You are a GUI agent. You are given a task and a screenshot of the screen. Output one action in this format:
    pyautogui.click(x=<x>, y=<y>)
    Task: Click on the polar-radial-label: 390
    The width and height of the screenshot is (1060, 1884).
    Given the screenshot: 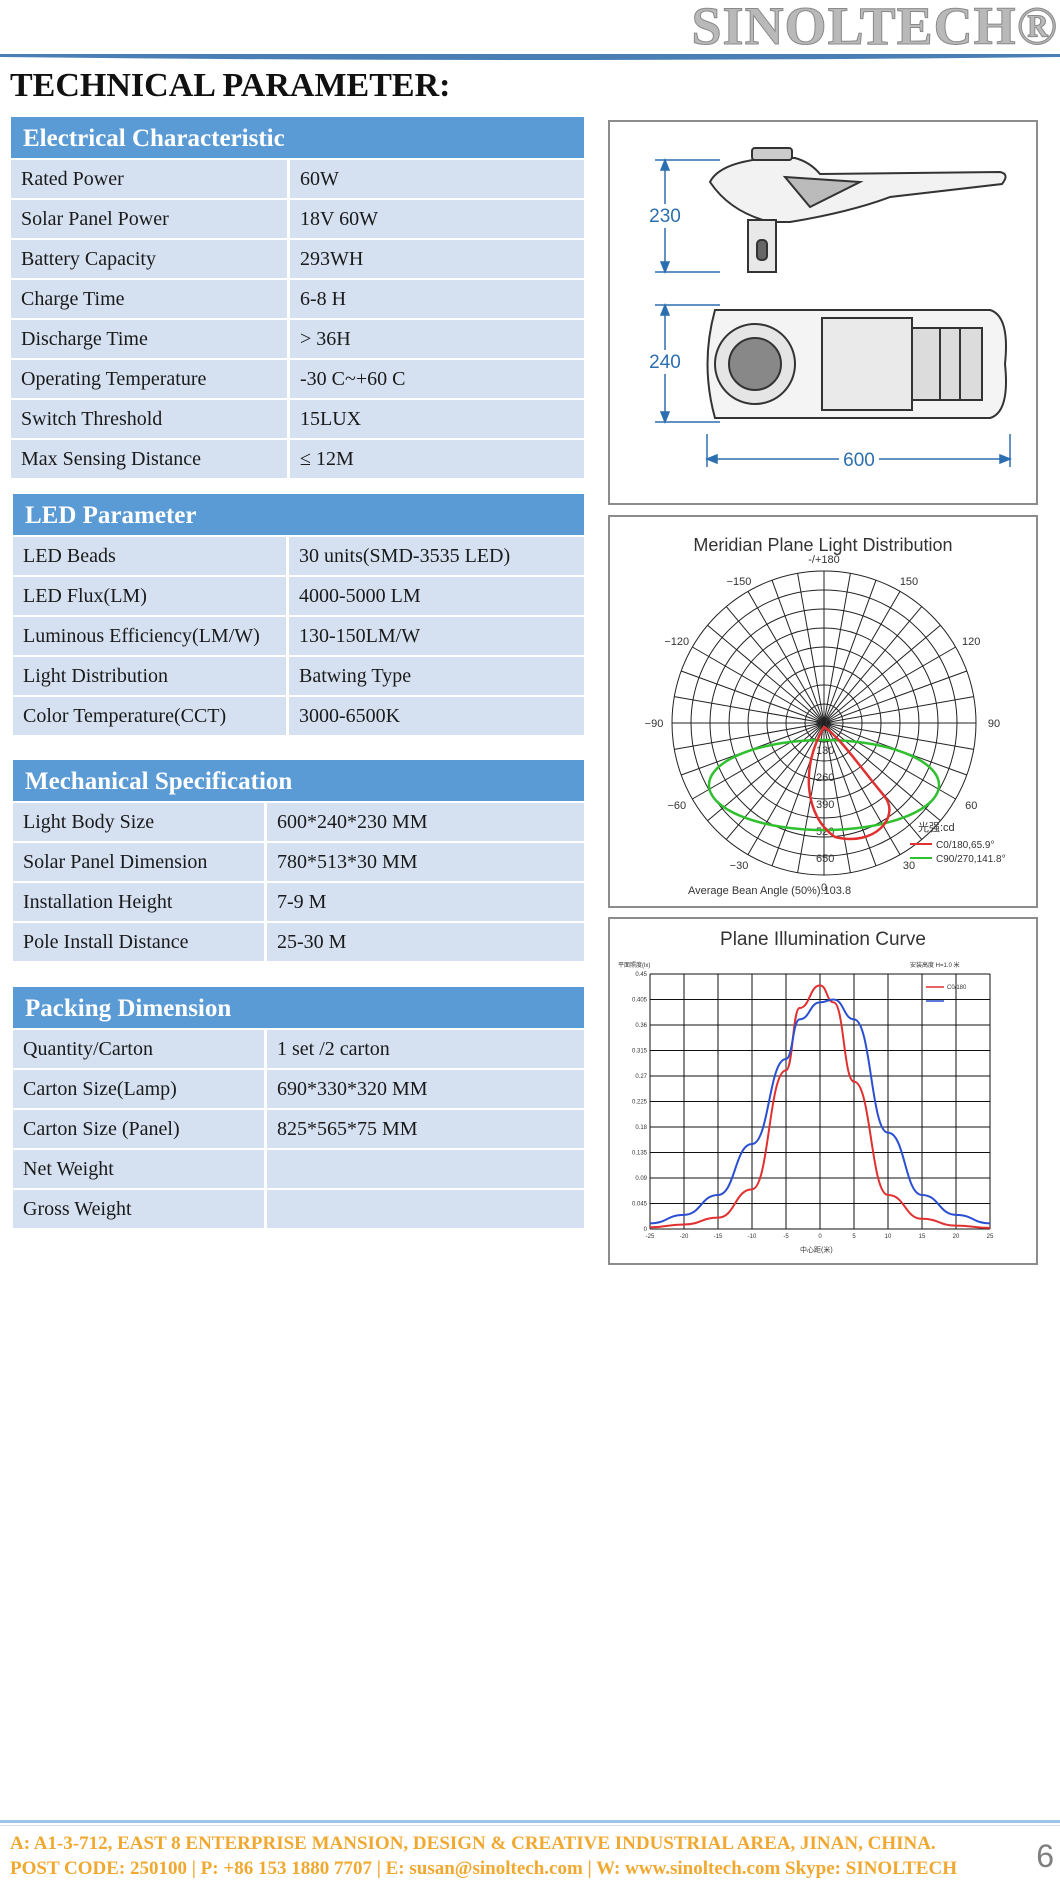 What is the action you would take?
    pyautogui.click(x=825, y=805)
    